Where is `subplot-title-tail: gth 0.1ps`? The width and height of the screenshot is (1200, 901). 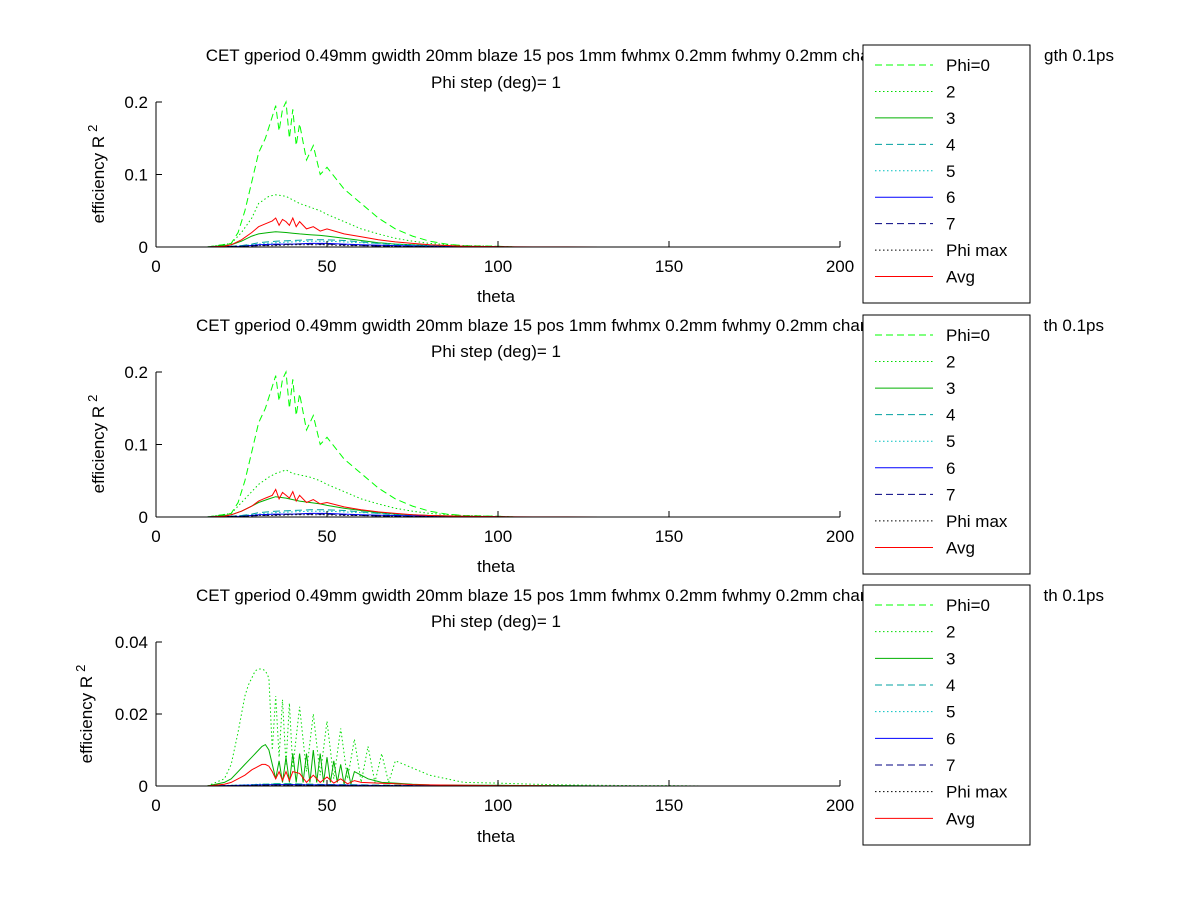
subplot-title-tail: gth 0.1ps is located at coordinates (1079, 55).